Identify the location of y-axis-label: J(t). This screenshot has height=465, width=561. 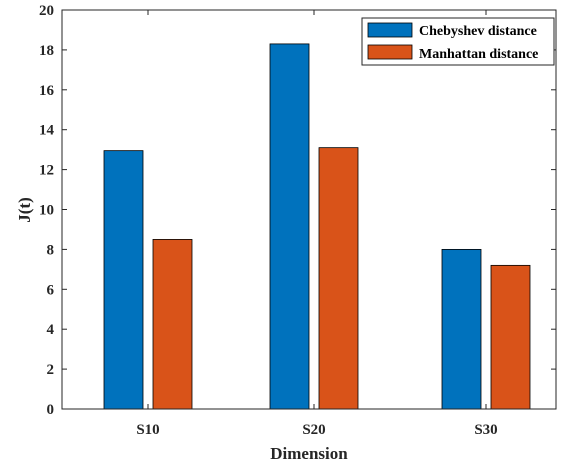
(24, 209).